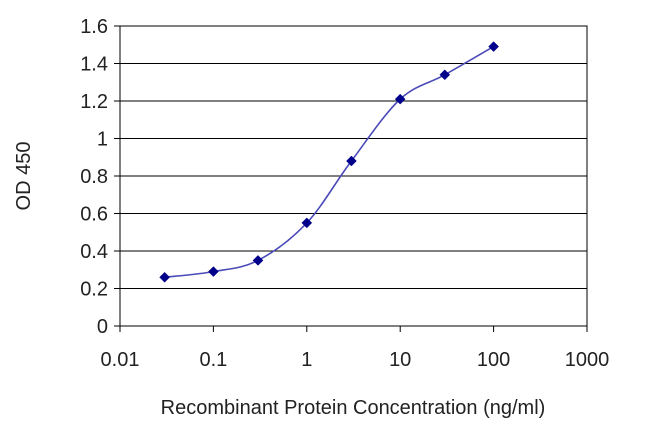  I want to click on x-tick-label-2: 1, so click(306, 360).